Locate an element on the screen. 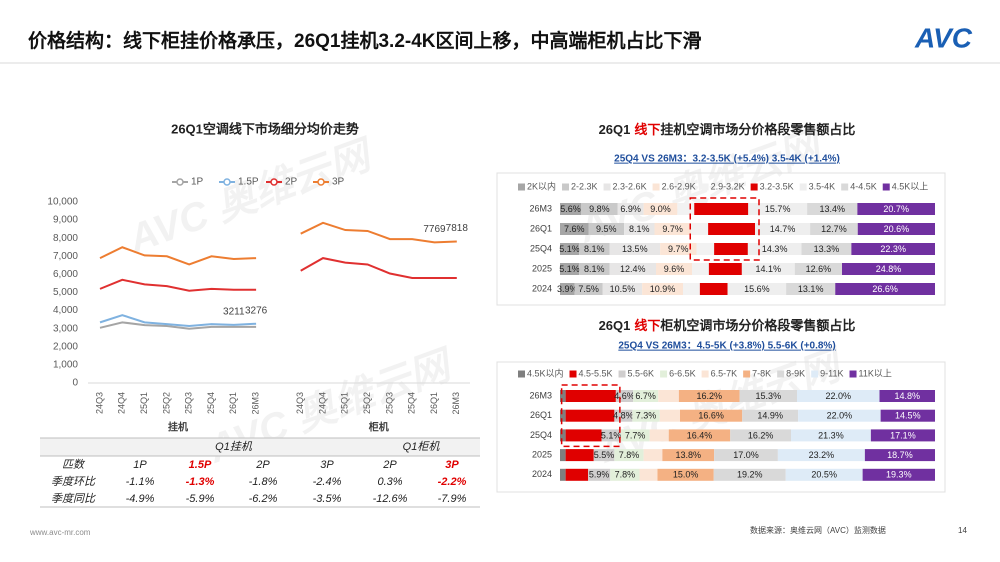 This screenshot has height=562, width=1000. legend-label: 1P is located at coordinates (197, 182).